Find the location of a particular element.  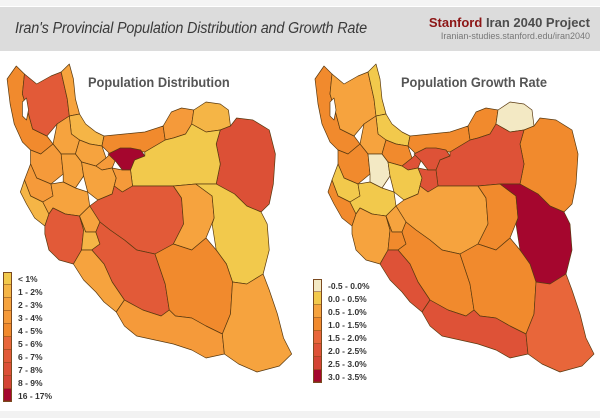

bottom-strip is located at coordinates (300, 414).